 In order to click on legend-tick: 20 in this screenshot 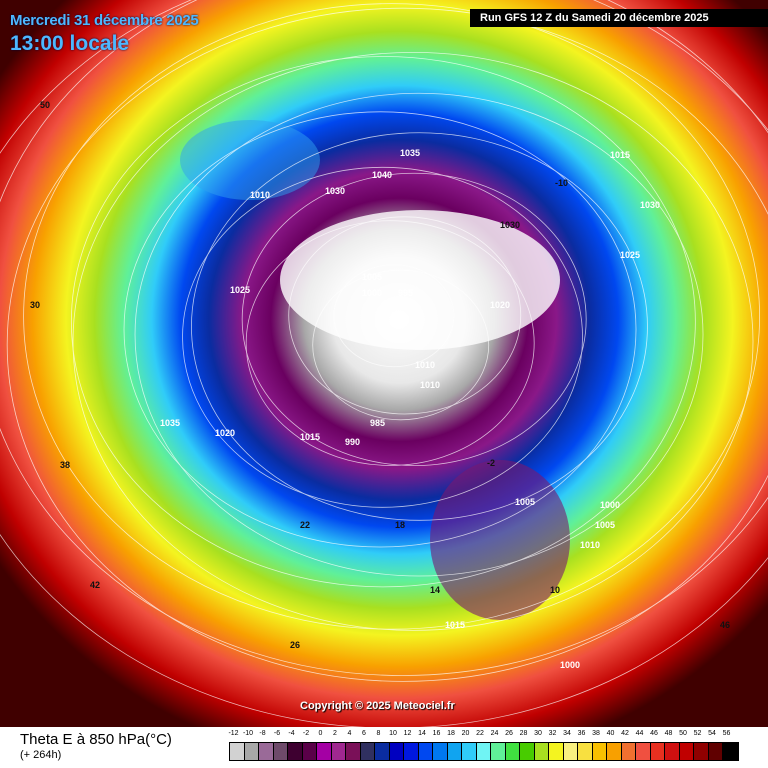, I will do `click(465, 733)`.